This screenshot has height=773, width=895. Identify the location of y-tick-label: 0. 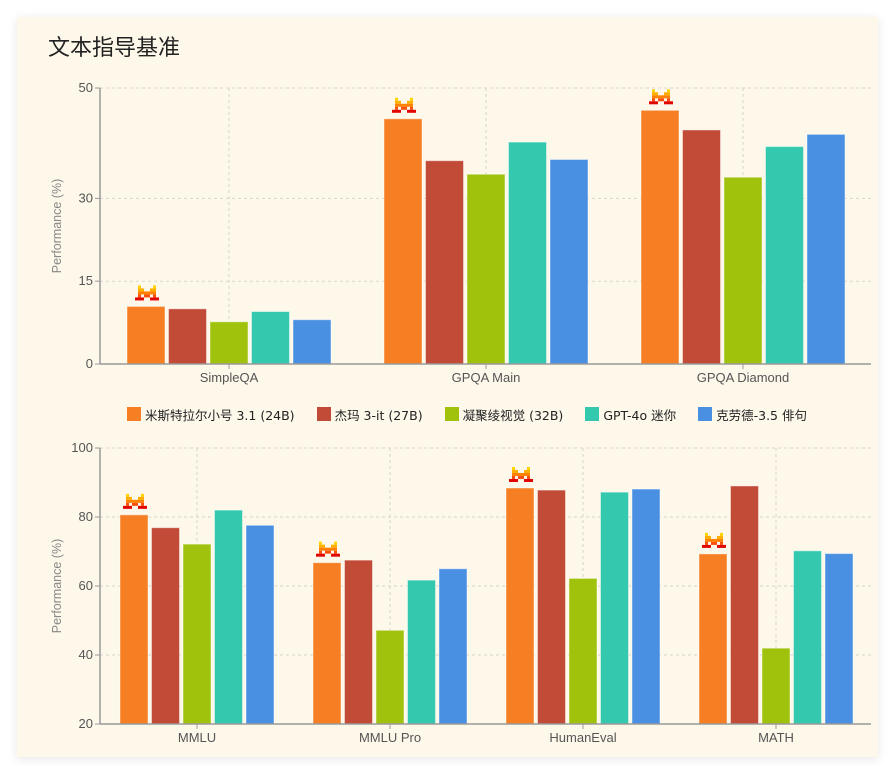
(89, 363).